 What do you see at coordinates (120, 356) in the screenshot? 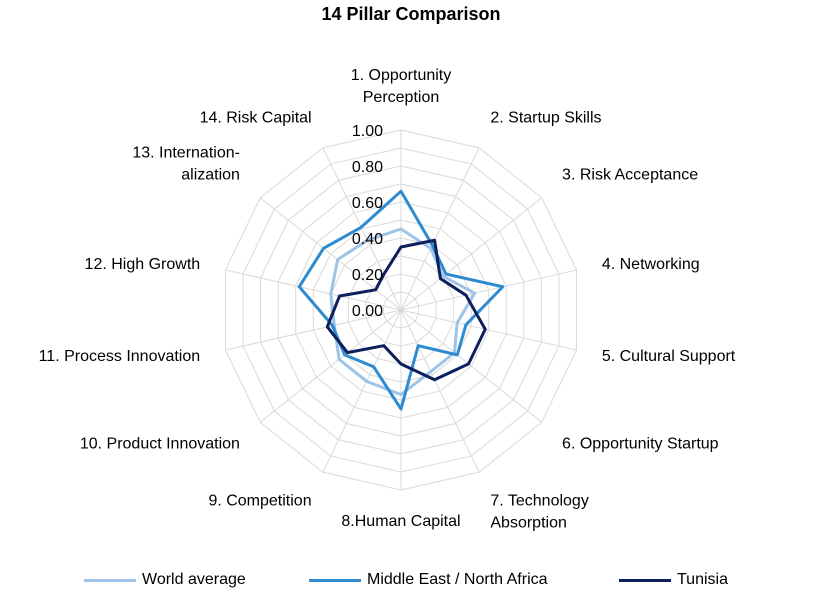
I see `axis-label: 11. Process Innovation` at bounding box center [120, 356].